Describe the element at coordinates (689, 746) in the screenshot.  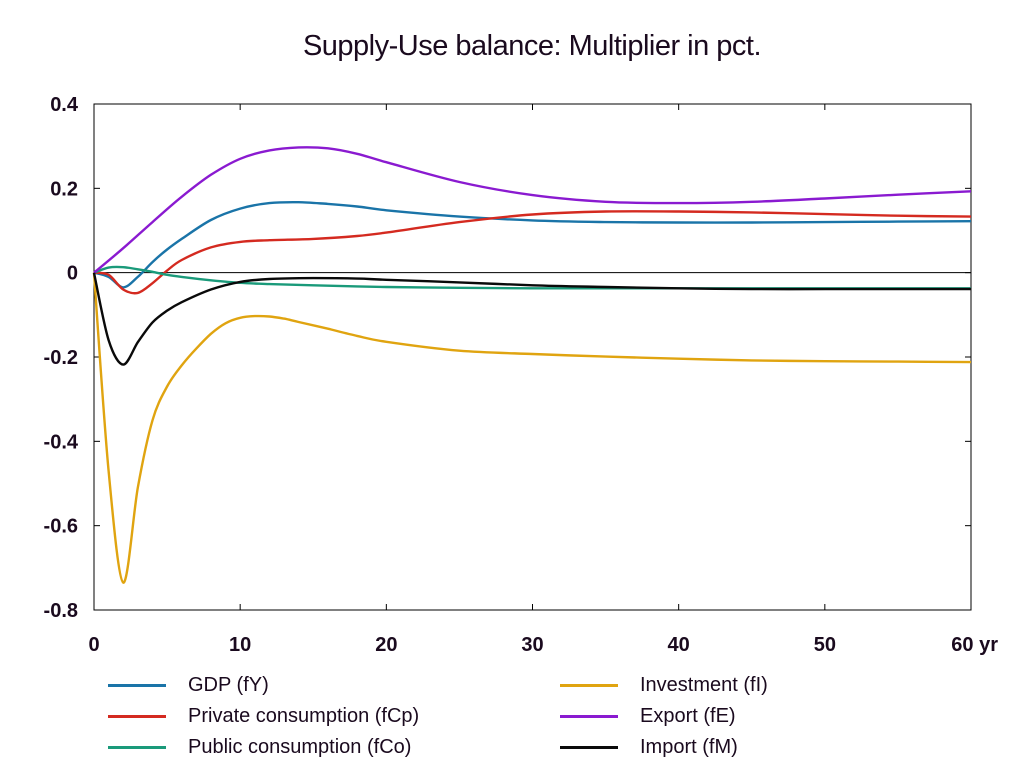
I see `legend-label: Import (fM)` at that location.